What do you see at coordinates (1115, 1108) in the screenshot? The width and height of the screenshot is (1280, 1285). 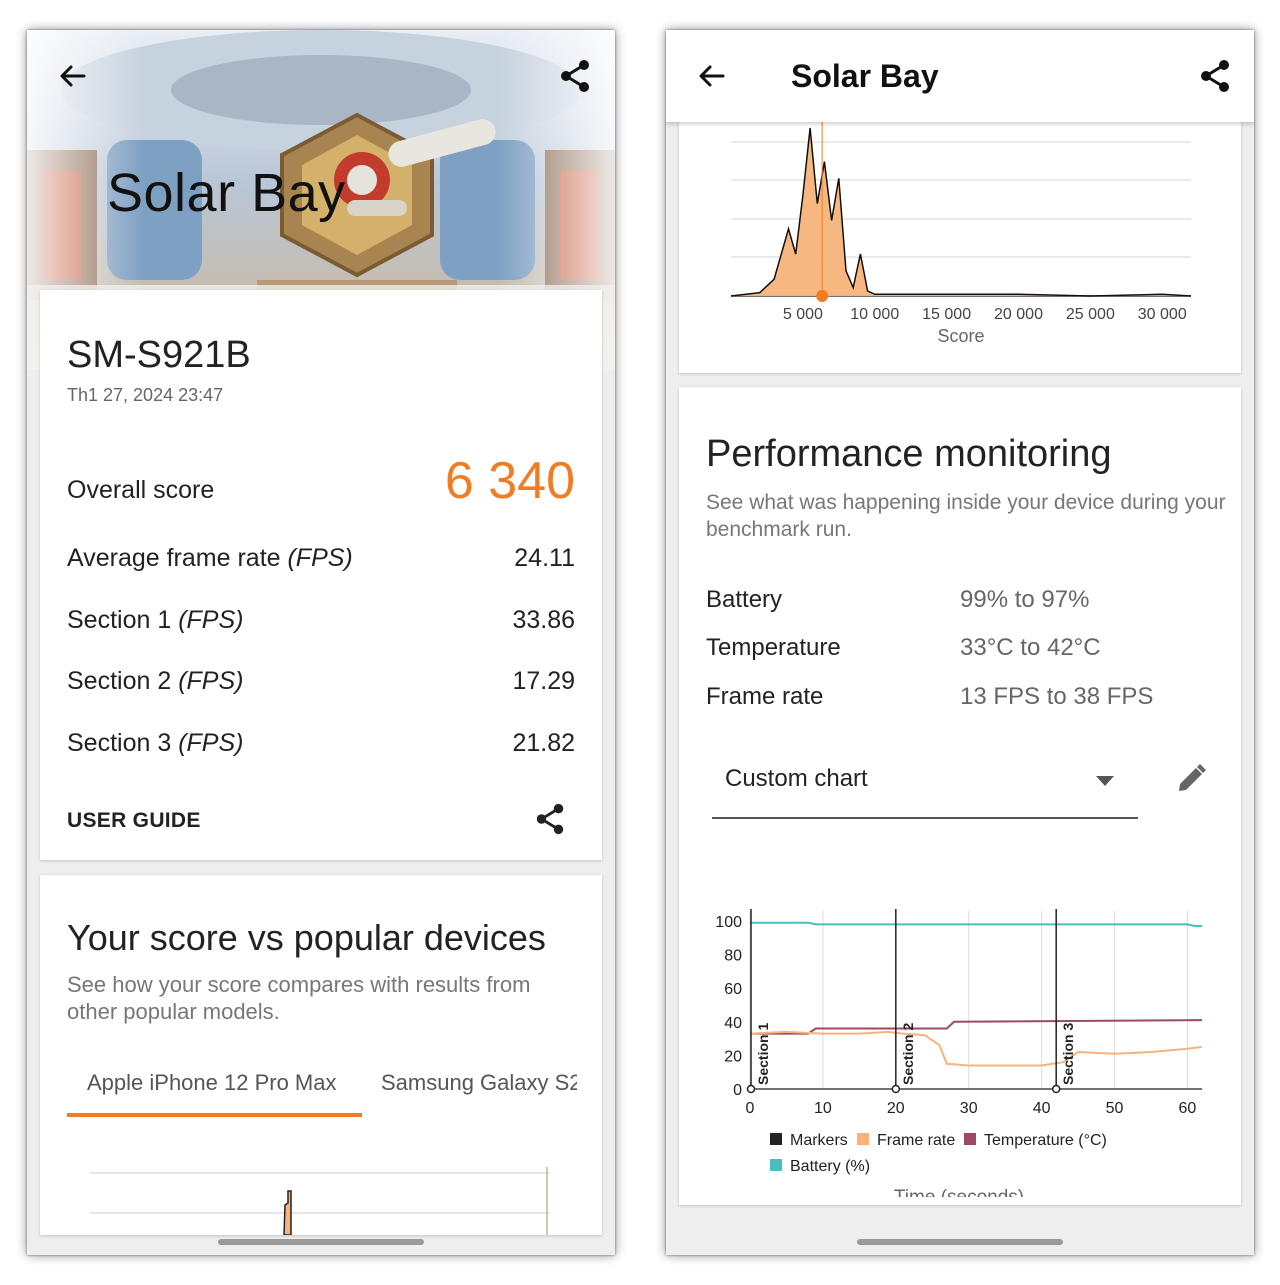 I see `x-tick-label: 50` at bounding box center [1115, 1108].